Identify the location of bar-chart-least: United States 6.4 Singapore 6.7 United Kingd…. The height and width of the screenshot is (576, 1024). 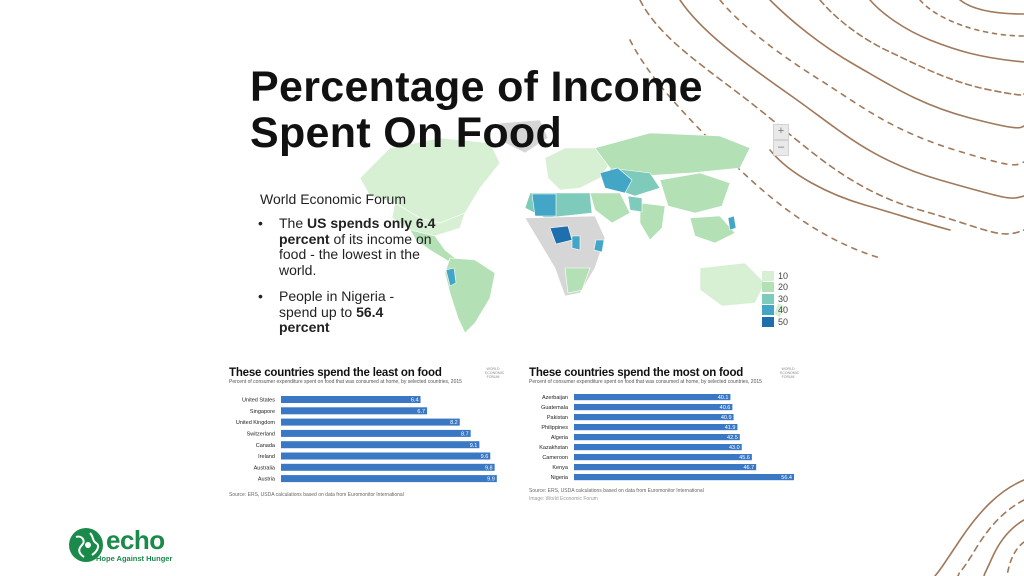
(366, 439).